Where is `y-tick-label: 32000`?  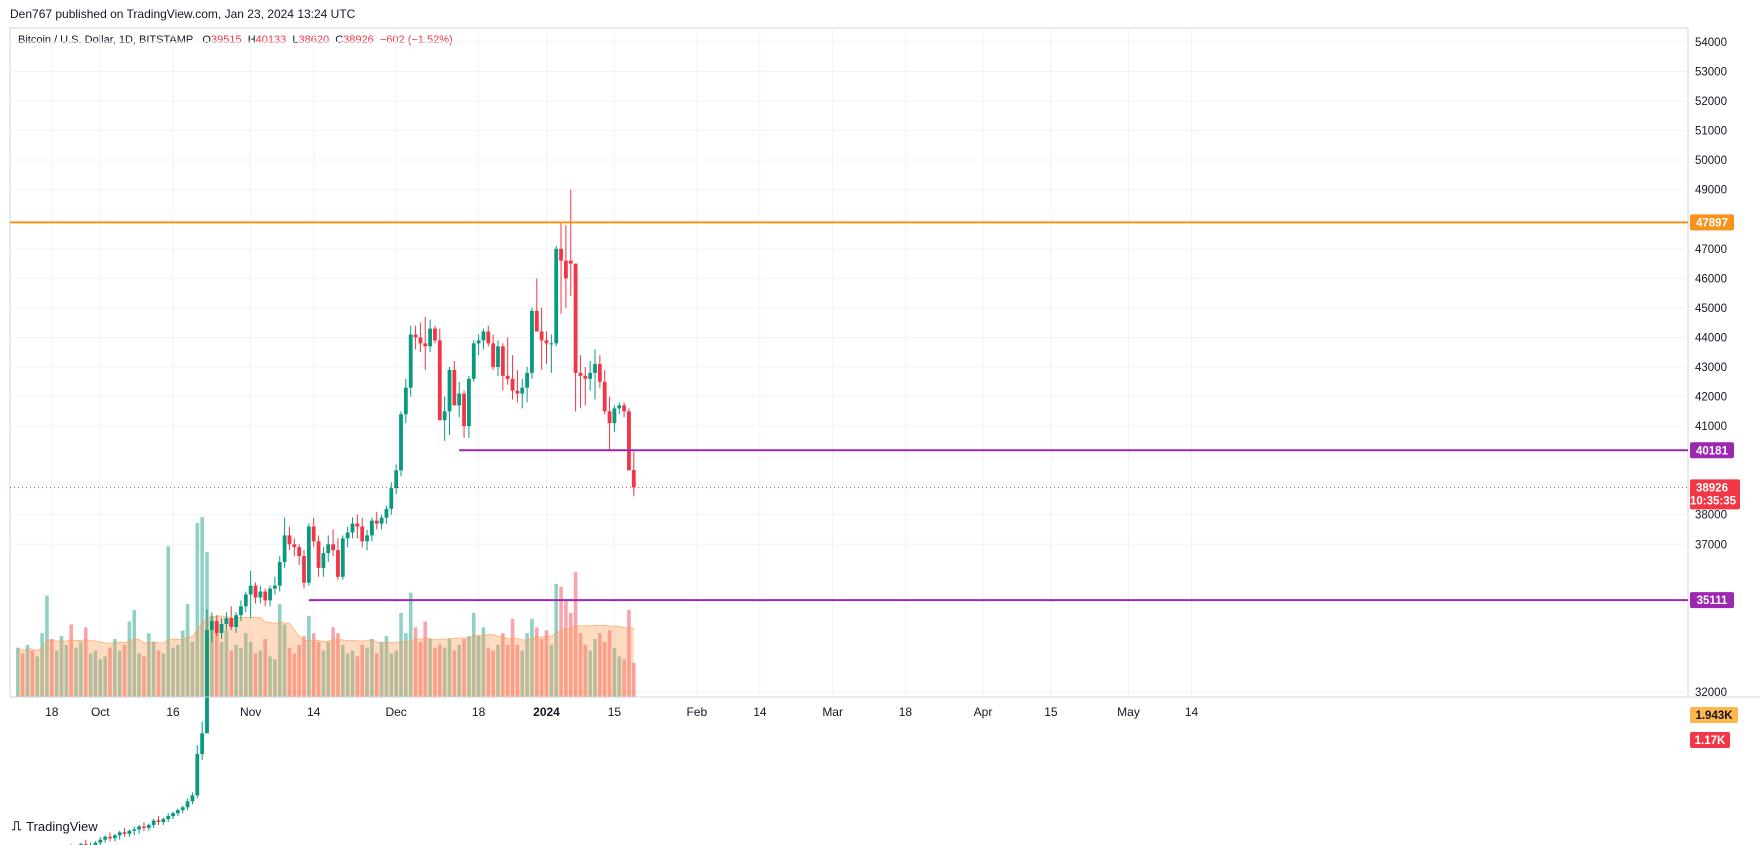 y-tick-label: 32000 is located at coordinates (1711, 693).